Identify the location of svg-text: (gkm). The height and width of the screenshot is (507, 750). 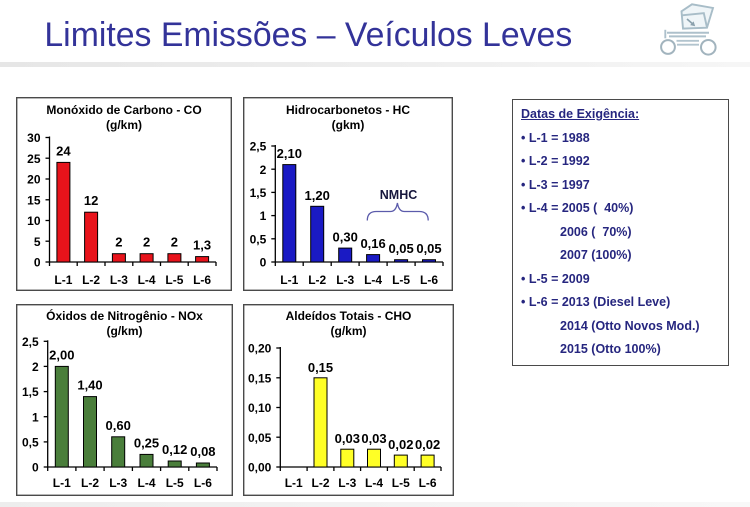
(348, 125).